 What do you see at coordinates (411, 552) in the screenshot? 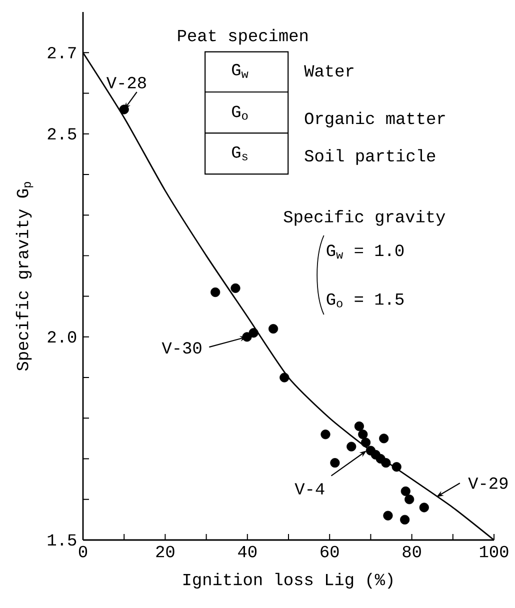
I see `x-tick-label: 80` at bounding box center [411, 552].